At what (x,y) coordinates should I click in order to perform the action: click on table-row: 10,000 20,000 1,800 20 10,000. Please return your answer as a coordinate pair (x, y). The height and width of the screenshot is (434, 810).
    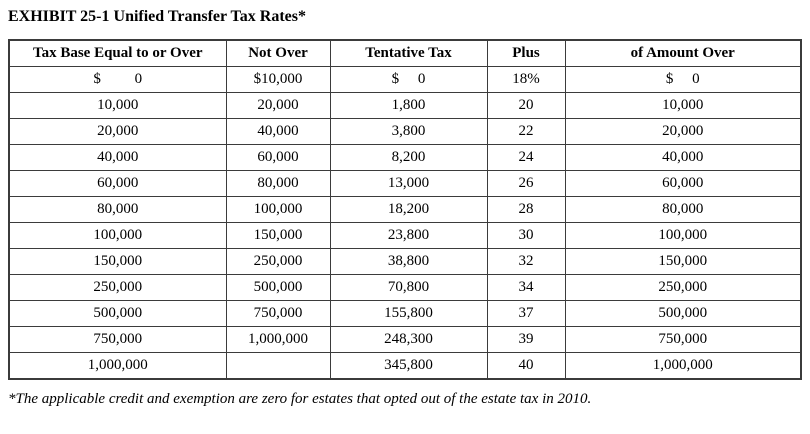
    Looking at the image, I should click on (405, 105).